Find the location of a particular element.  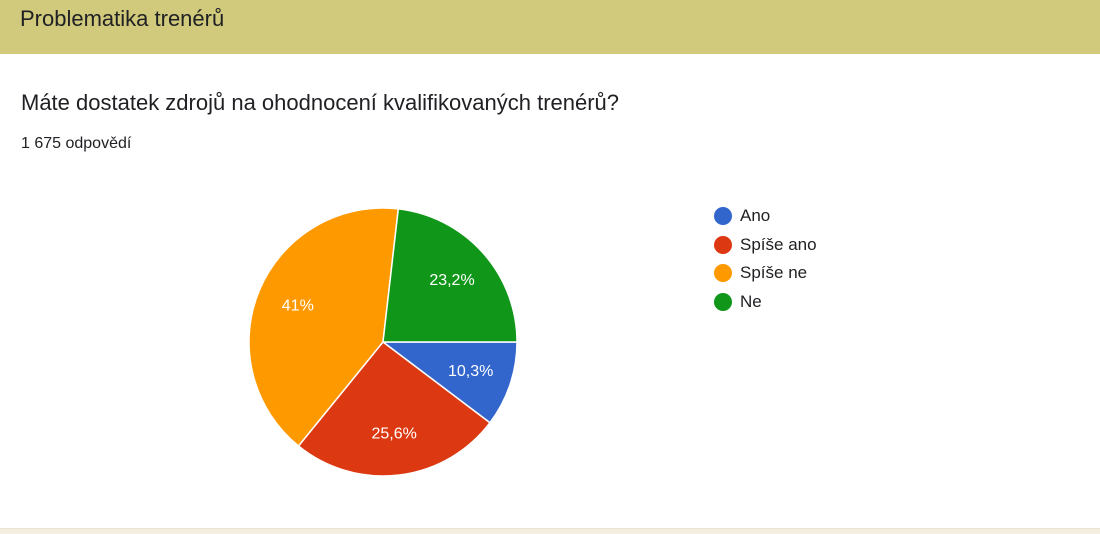

pie-slice-ne is located at coordinates (450, 275).